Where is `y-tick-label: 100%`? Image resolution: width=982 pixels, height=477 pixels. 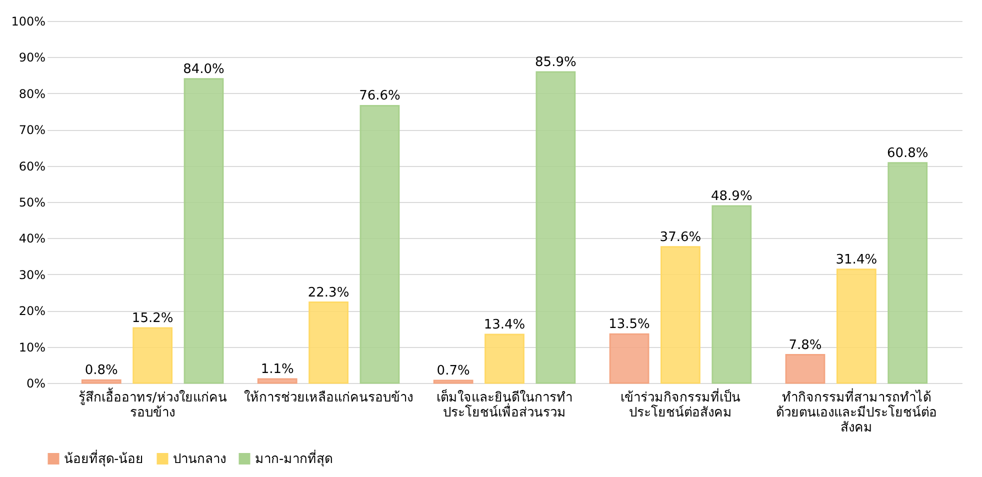
y-tick-label: 100% is located at coordinates (28, 21).